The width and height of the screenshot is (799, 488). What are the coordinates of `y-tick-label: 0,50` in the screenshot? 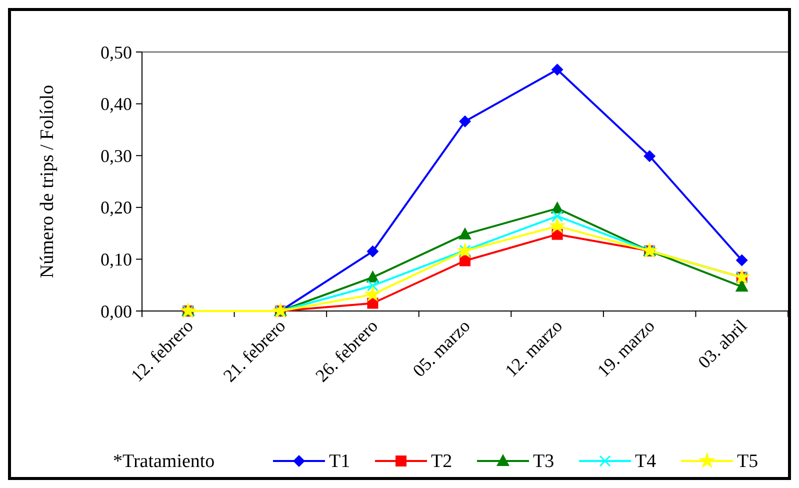 It's located at (116, 52).